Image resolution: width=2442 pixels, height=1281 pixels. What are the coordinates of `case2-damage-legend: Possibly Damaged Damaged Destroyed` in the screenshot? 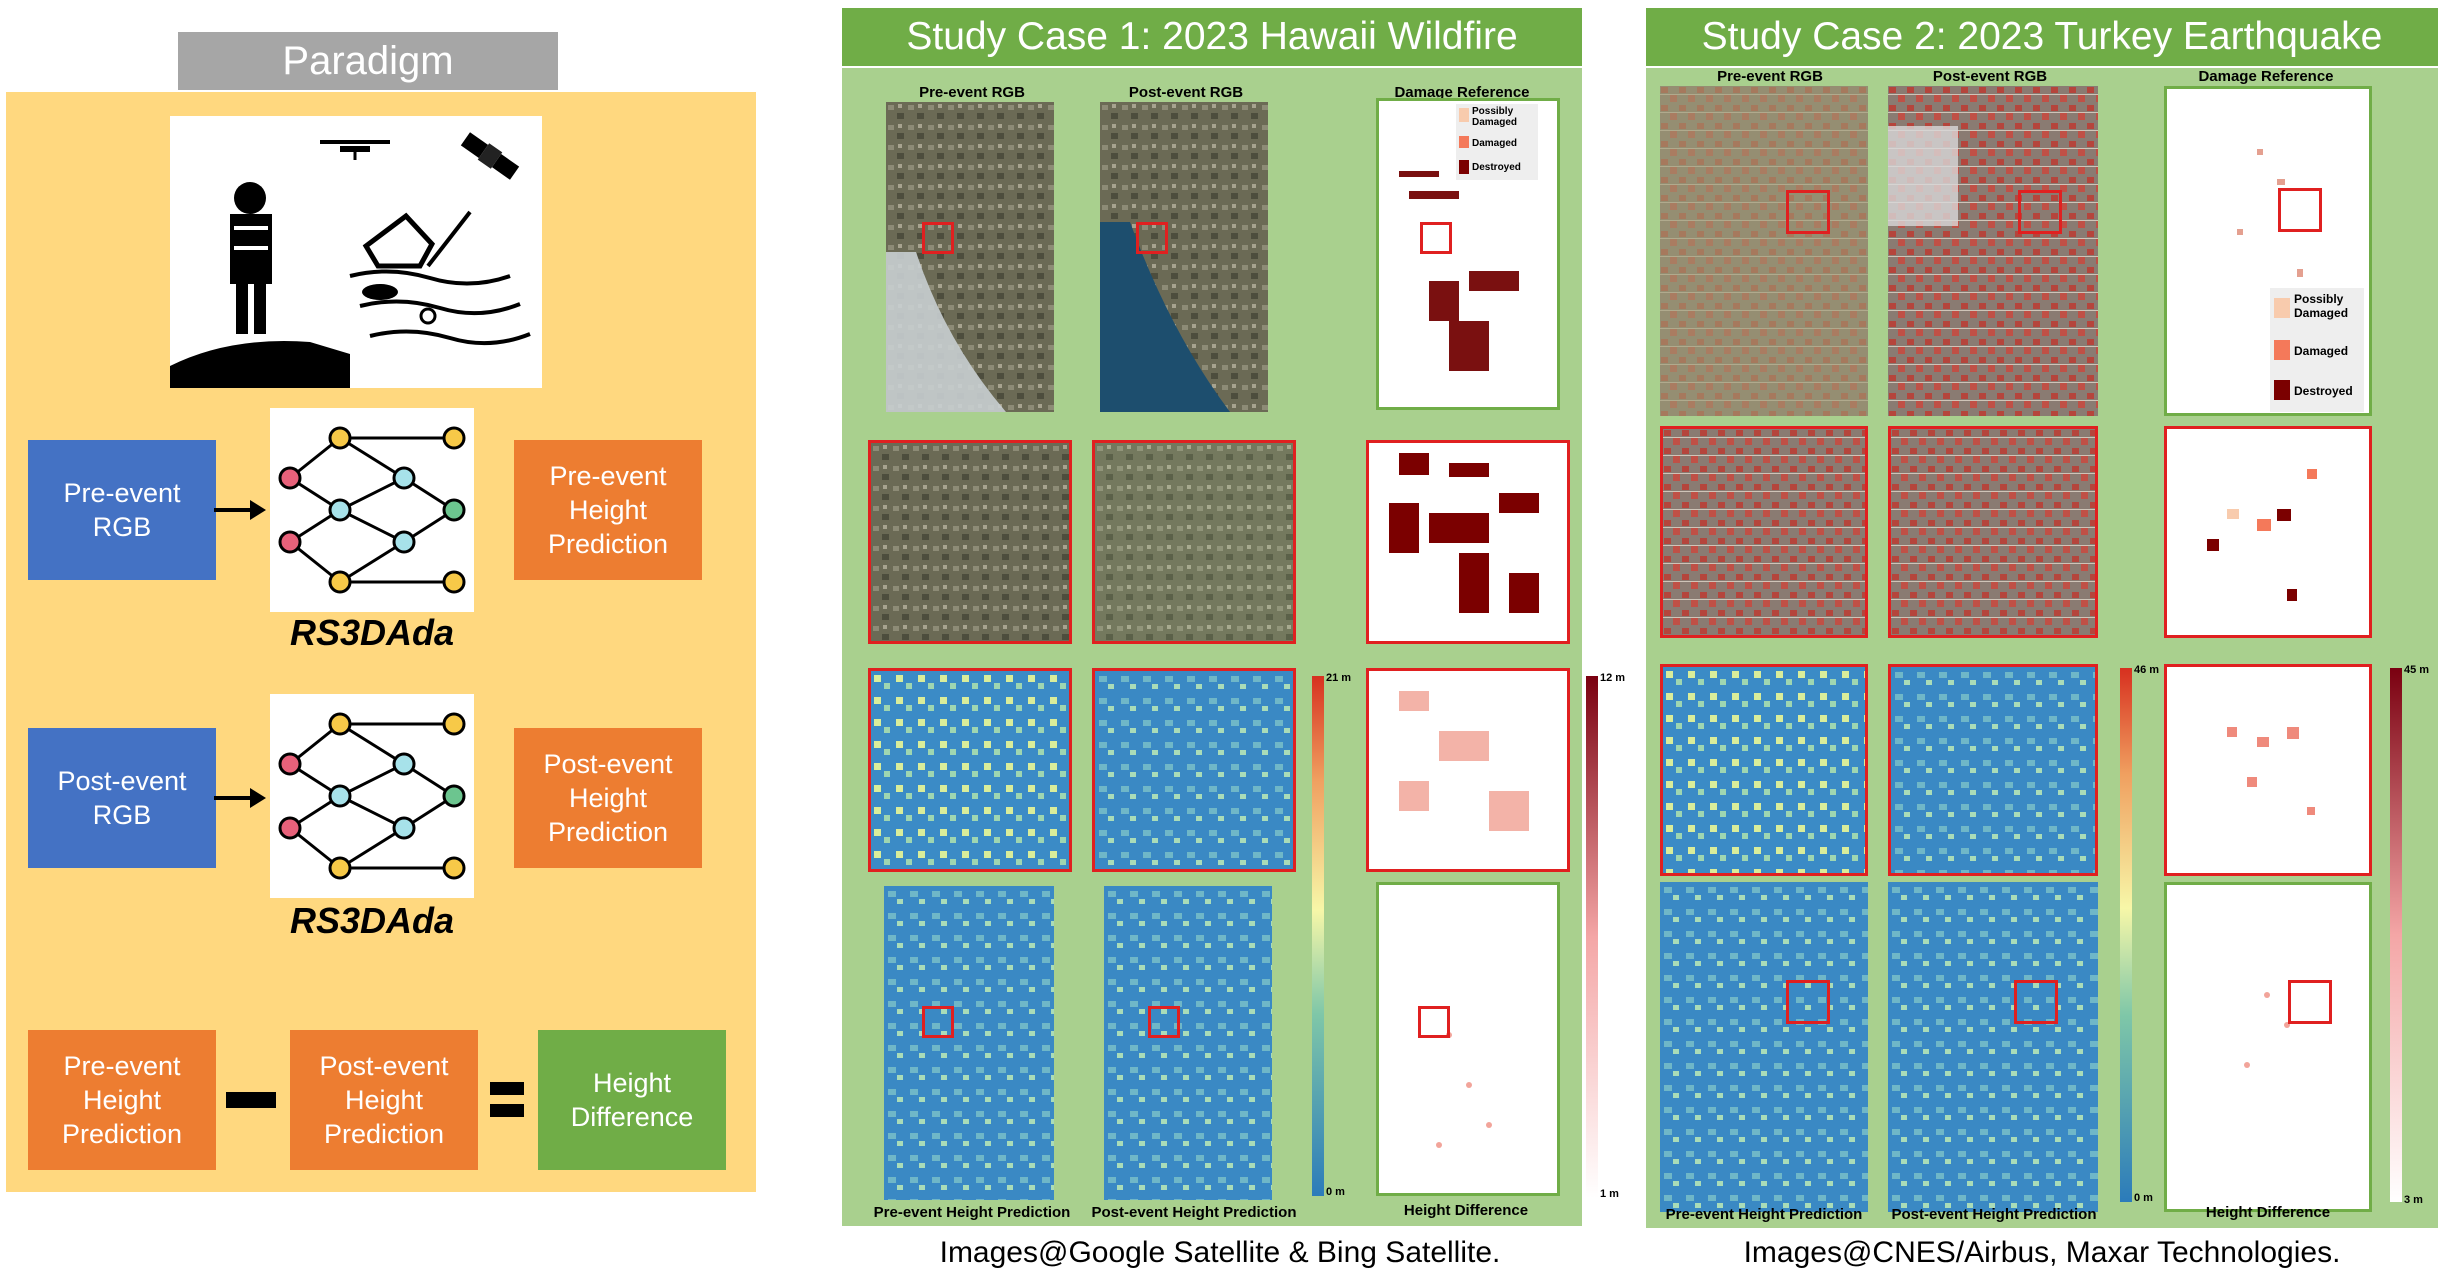 It's located at (2317, 350).